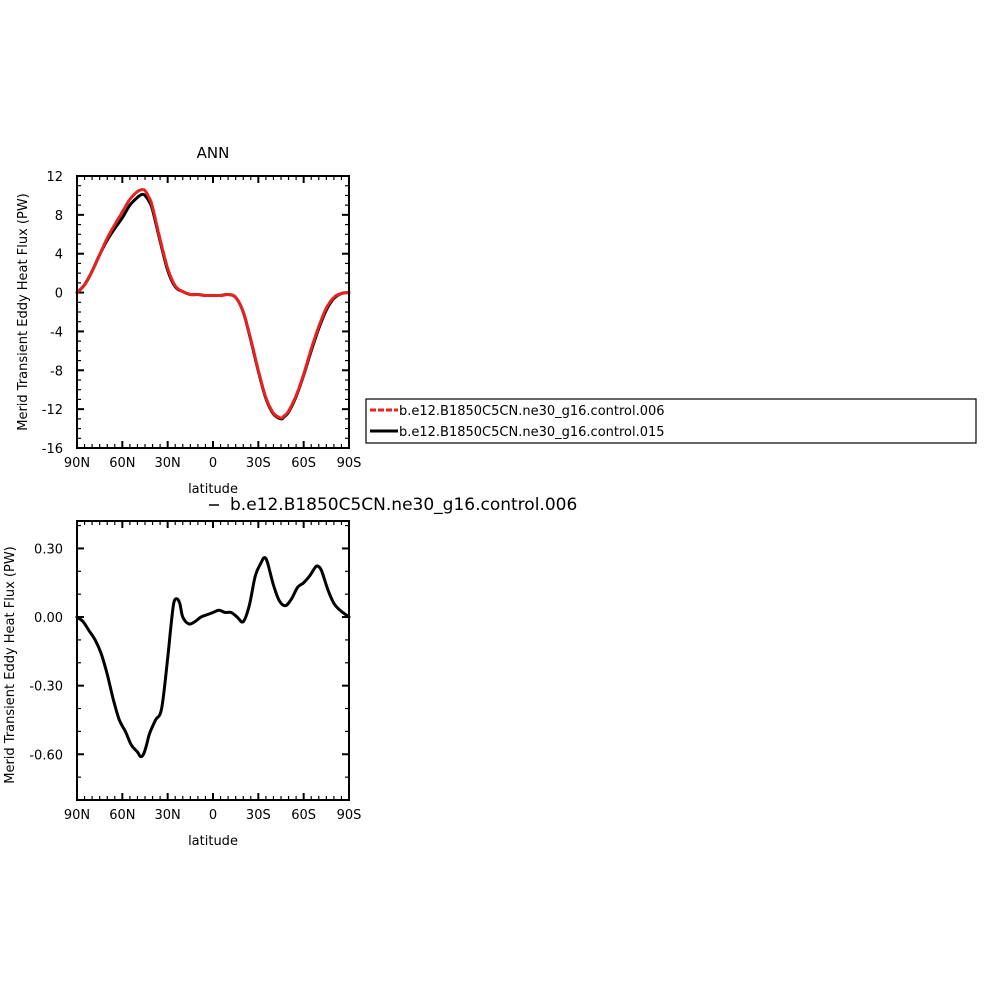 The height and width of the screenshot is (991, 992). I want to click on series-line-difference, so click(213, 657).